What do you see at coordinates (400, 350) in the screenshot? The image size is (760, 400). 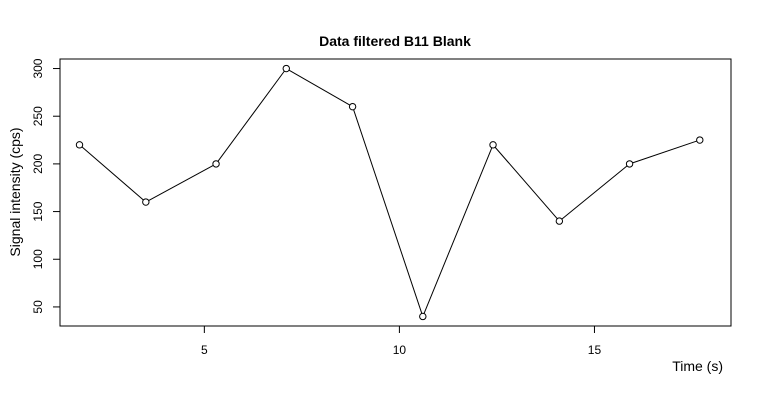 I see `x-tick-label: 10` at bounding box center [400, 350].